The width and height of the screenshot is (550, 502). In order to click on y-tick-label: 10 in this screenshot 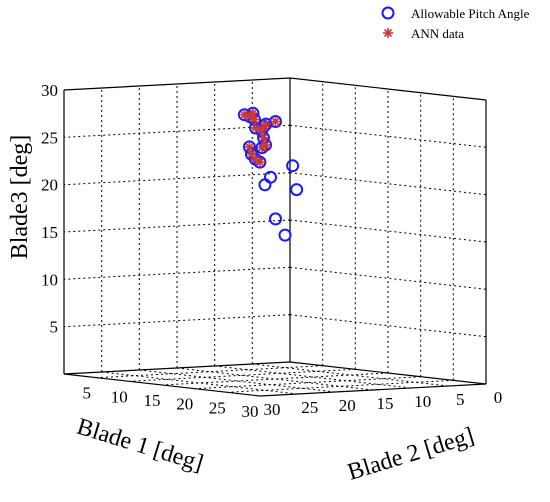, I will do `click(119, 396)`.